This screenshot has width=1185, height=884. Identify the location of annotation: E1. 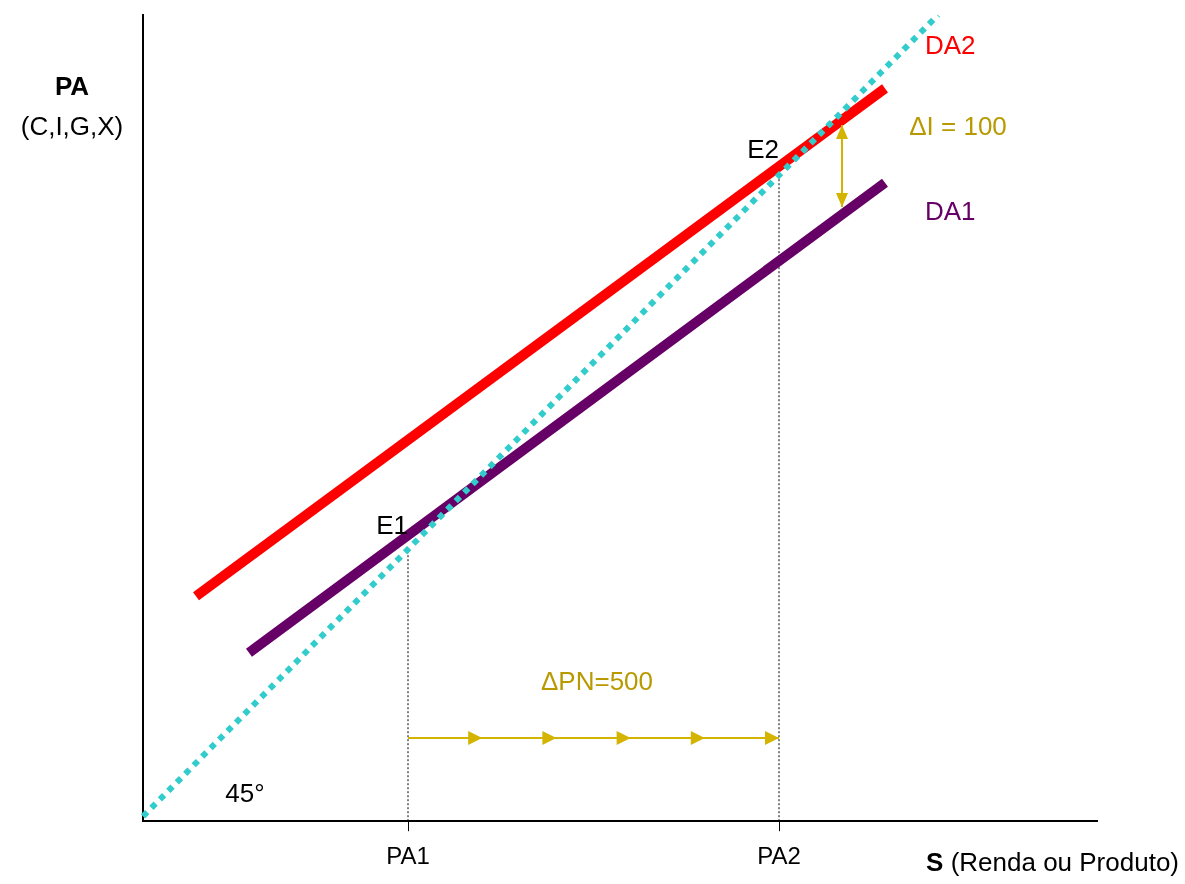
(392, 524).